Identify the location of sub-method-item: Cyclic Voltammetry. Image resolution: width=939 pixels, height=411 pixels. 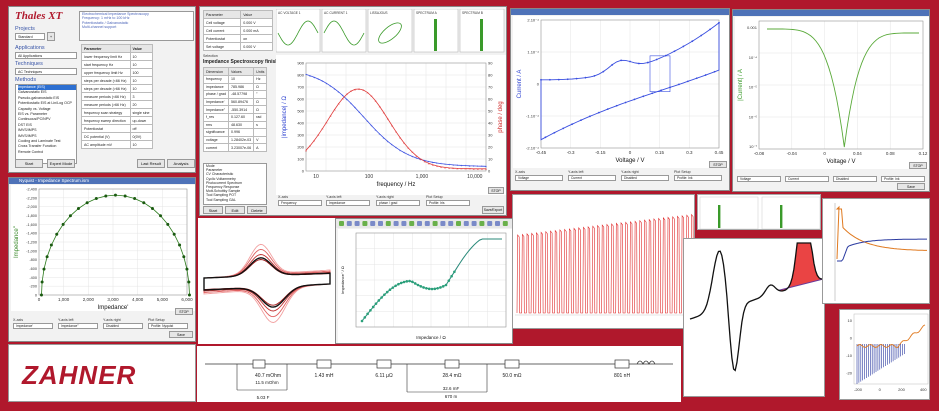
(221, 178).